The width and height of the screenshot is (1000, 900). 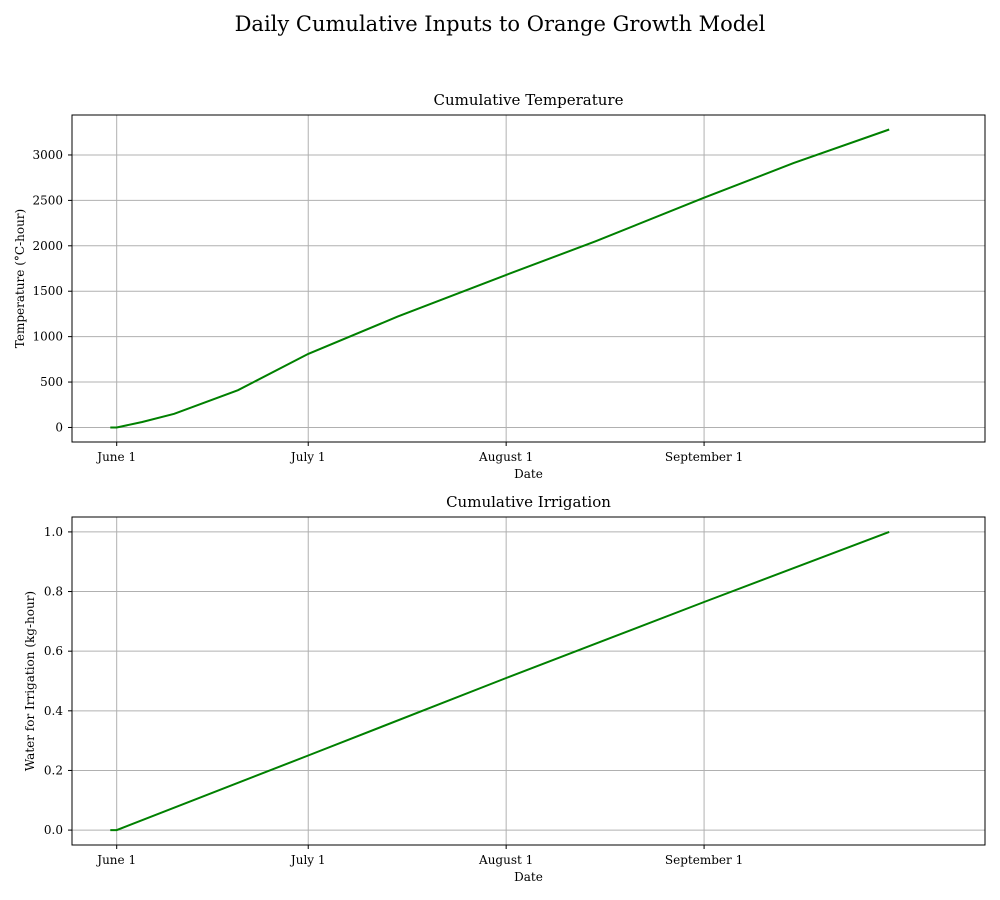 I want to click on y-tick-label: 0, so click(x=59, y=427).